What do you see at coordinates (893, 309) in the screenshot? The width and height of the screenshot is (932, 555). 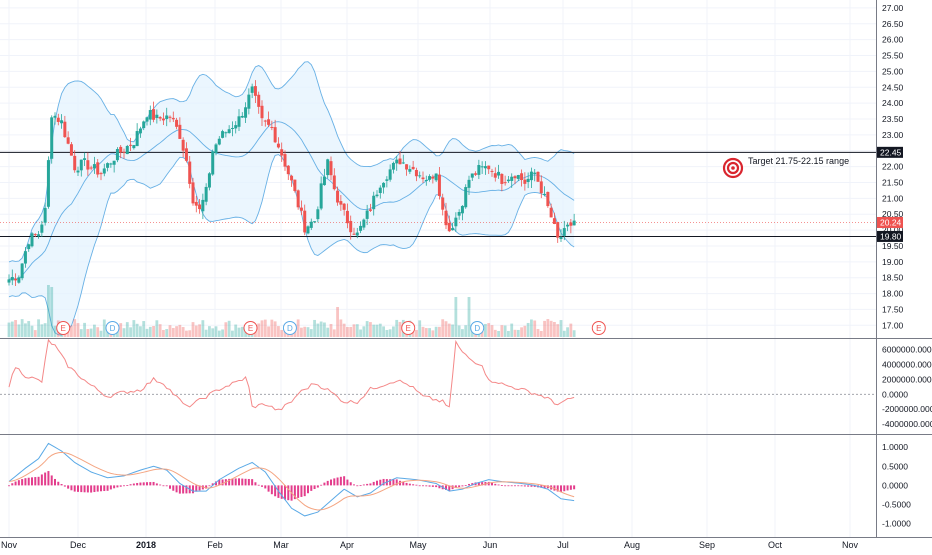 I see `price-tick-label: 17.50` at bounding box center [893, 309].